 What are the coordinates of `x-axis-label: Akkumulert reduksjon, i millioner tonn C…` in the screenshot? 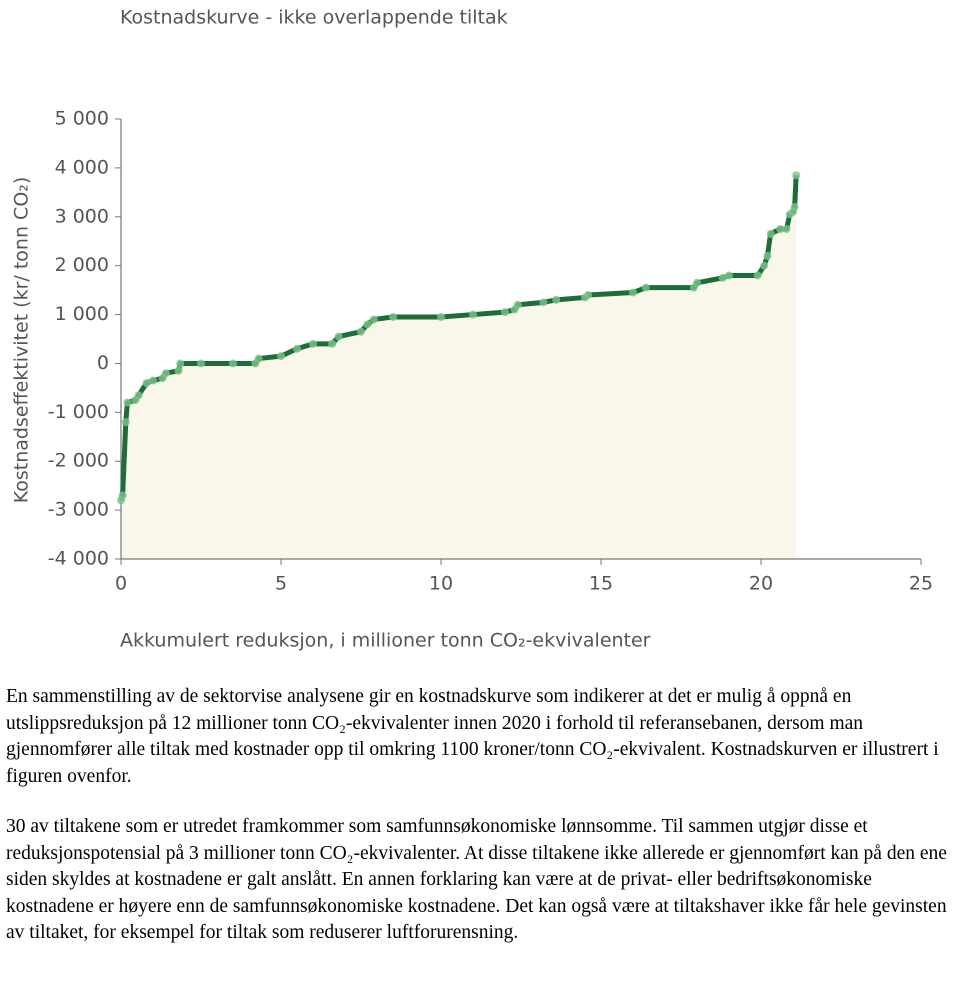 It's located at (385, 641).